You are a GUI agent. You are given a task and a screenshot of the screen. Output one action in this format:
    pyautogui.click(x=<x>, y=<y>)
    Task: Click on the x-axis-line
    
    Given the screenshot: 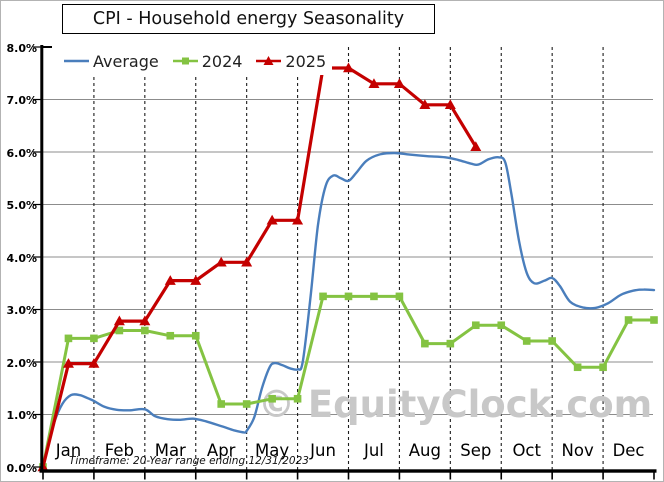 What is the action you would take?
    pyautogui.click(x=348, y=471)
    